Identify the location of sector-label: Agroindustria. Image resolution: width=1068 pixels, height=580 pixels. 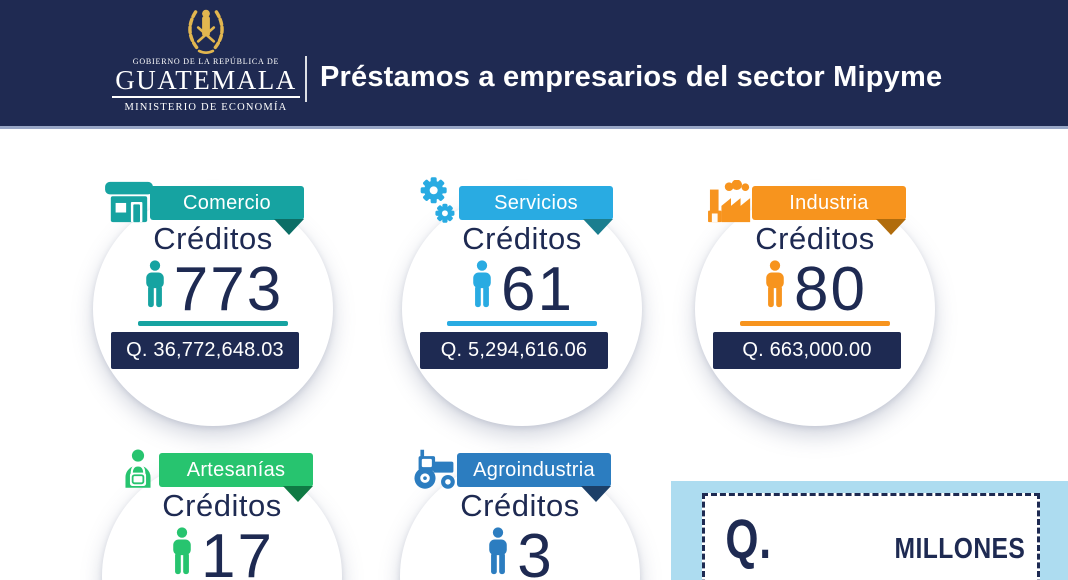
(534, 469).